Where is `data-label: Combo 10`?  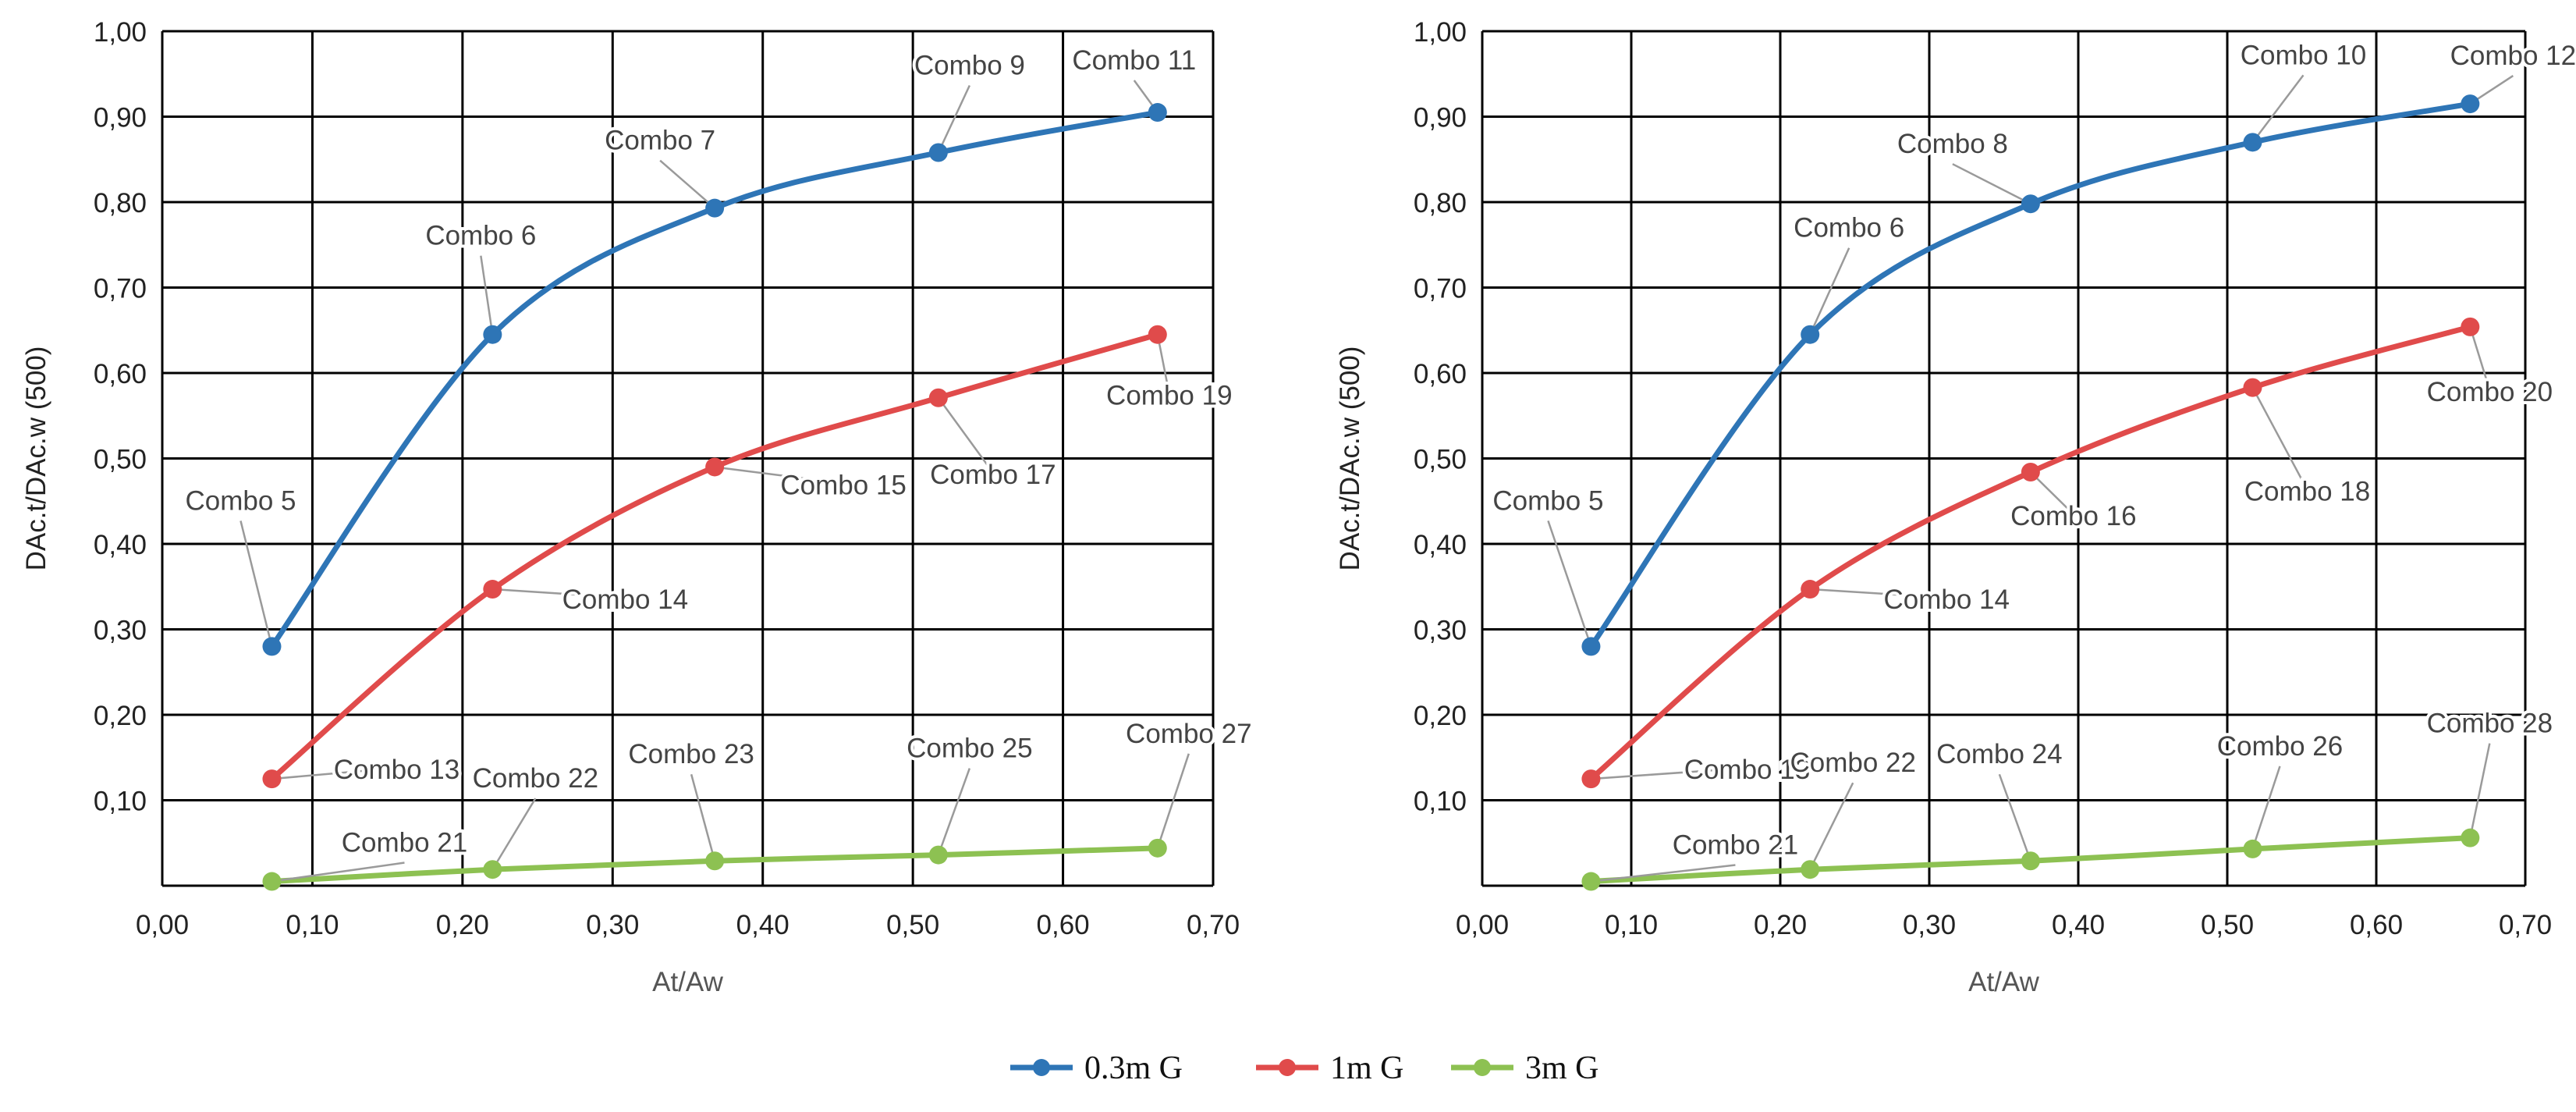
data-label: Combo 10 is located at coordinates (2303, 55).